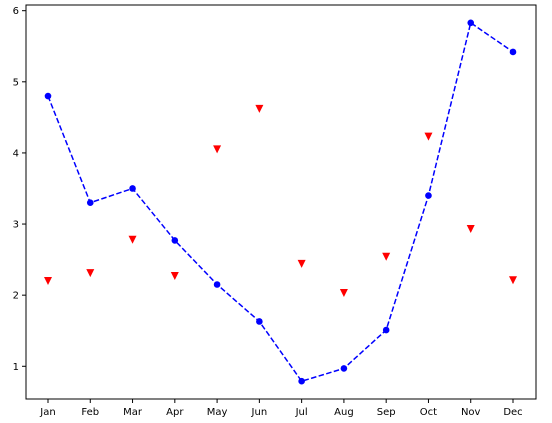 The image size is (552, 423). Describe the element at coordinates (512, 412) in the screenshot. I see `x-tick-label: Dec` at that location.